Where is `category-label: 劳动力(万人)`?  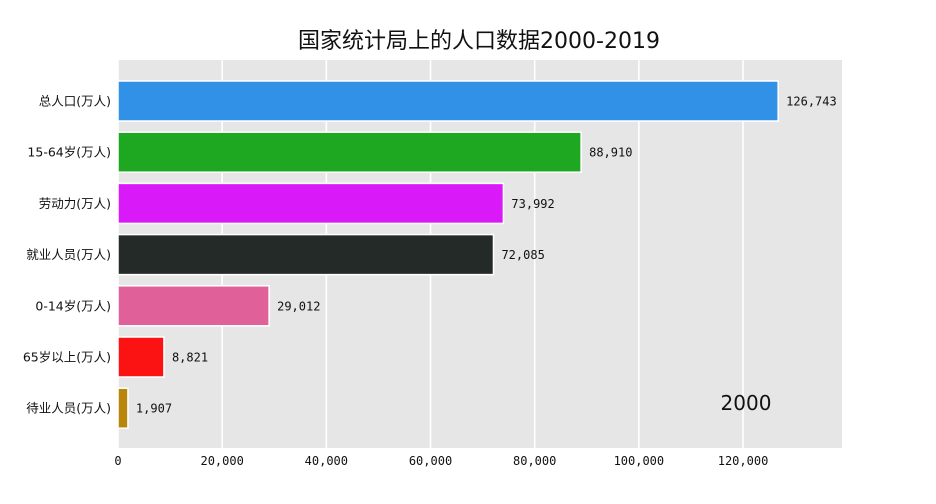 category-label: 劳动力(万人) is located at coordinates (75, 203).